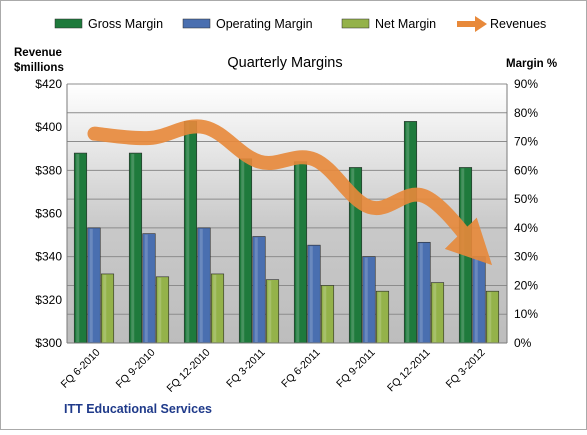 The width and height of the screenshot is (587, 435). What do you see at coordinates (531, 64) in the screenshot?
I see `right-axis-title: Margin %` at bounding box center [531, 64].